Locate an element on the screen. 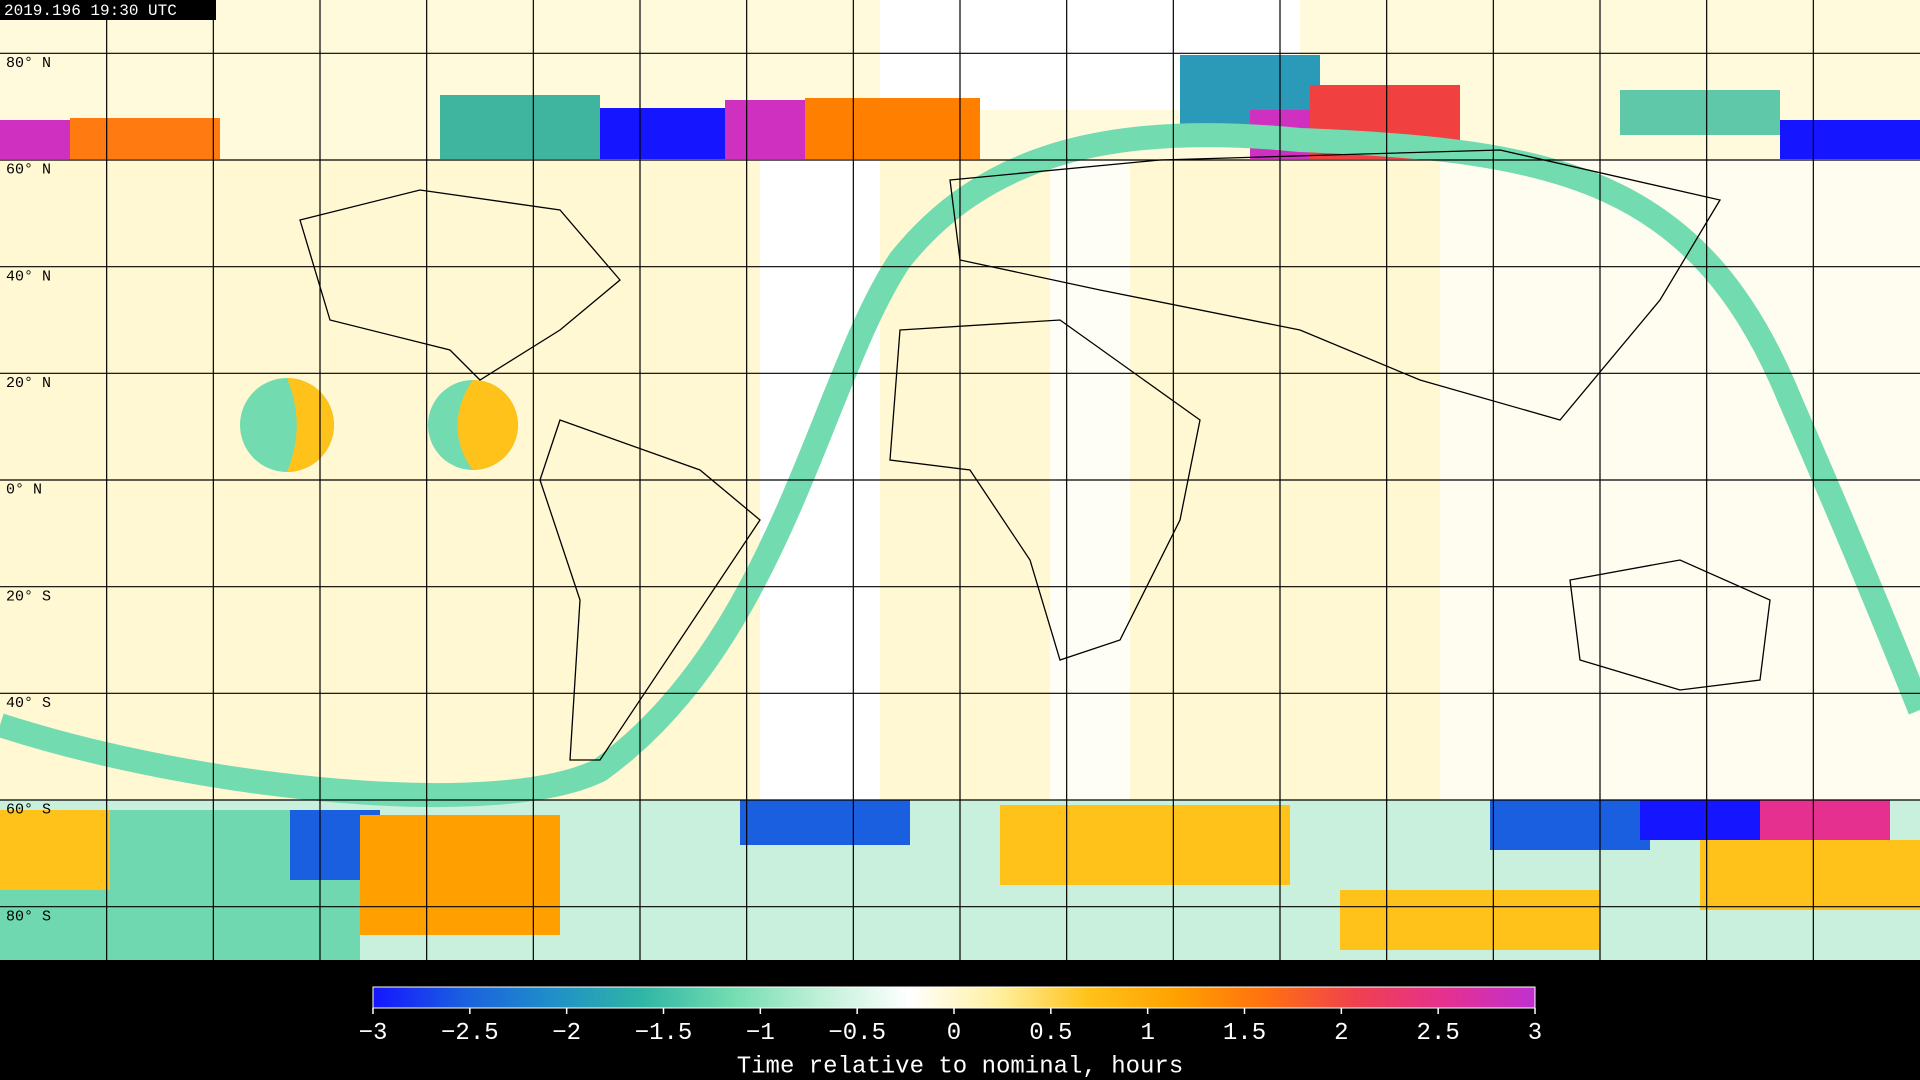 This screenshot has height=1080, width=1920. lat-label: 80° S is located at coordinates (28, 916).